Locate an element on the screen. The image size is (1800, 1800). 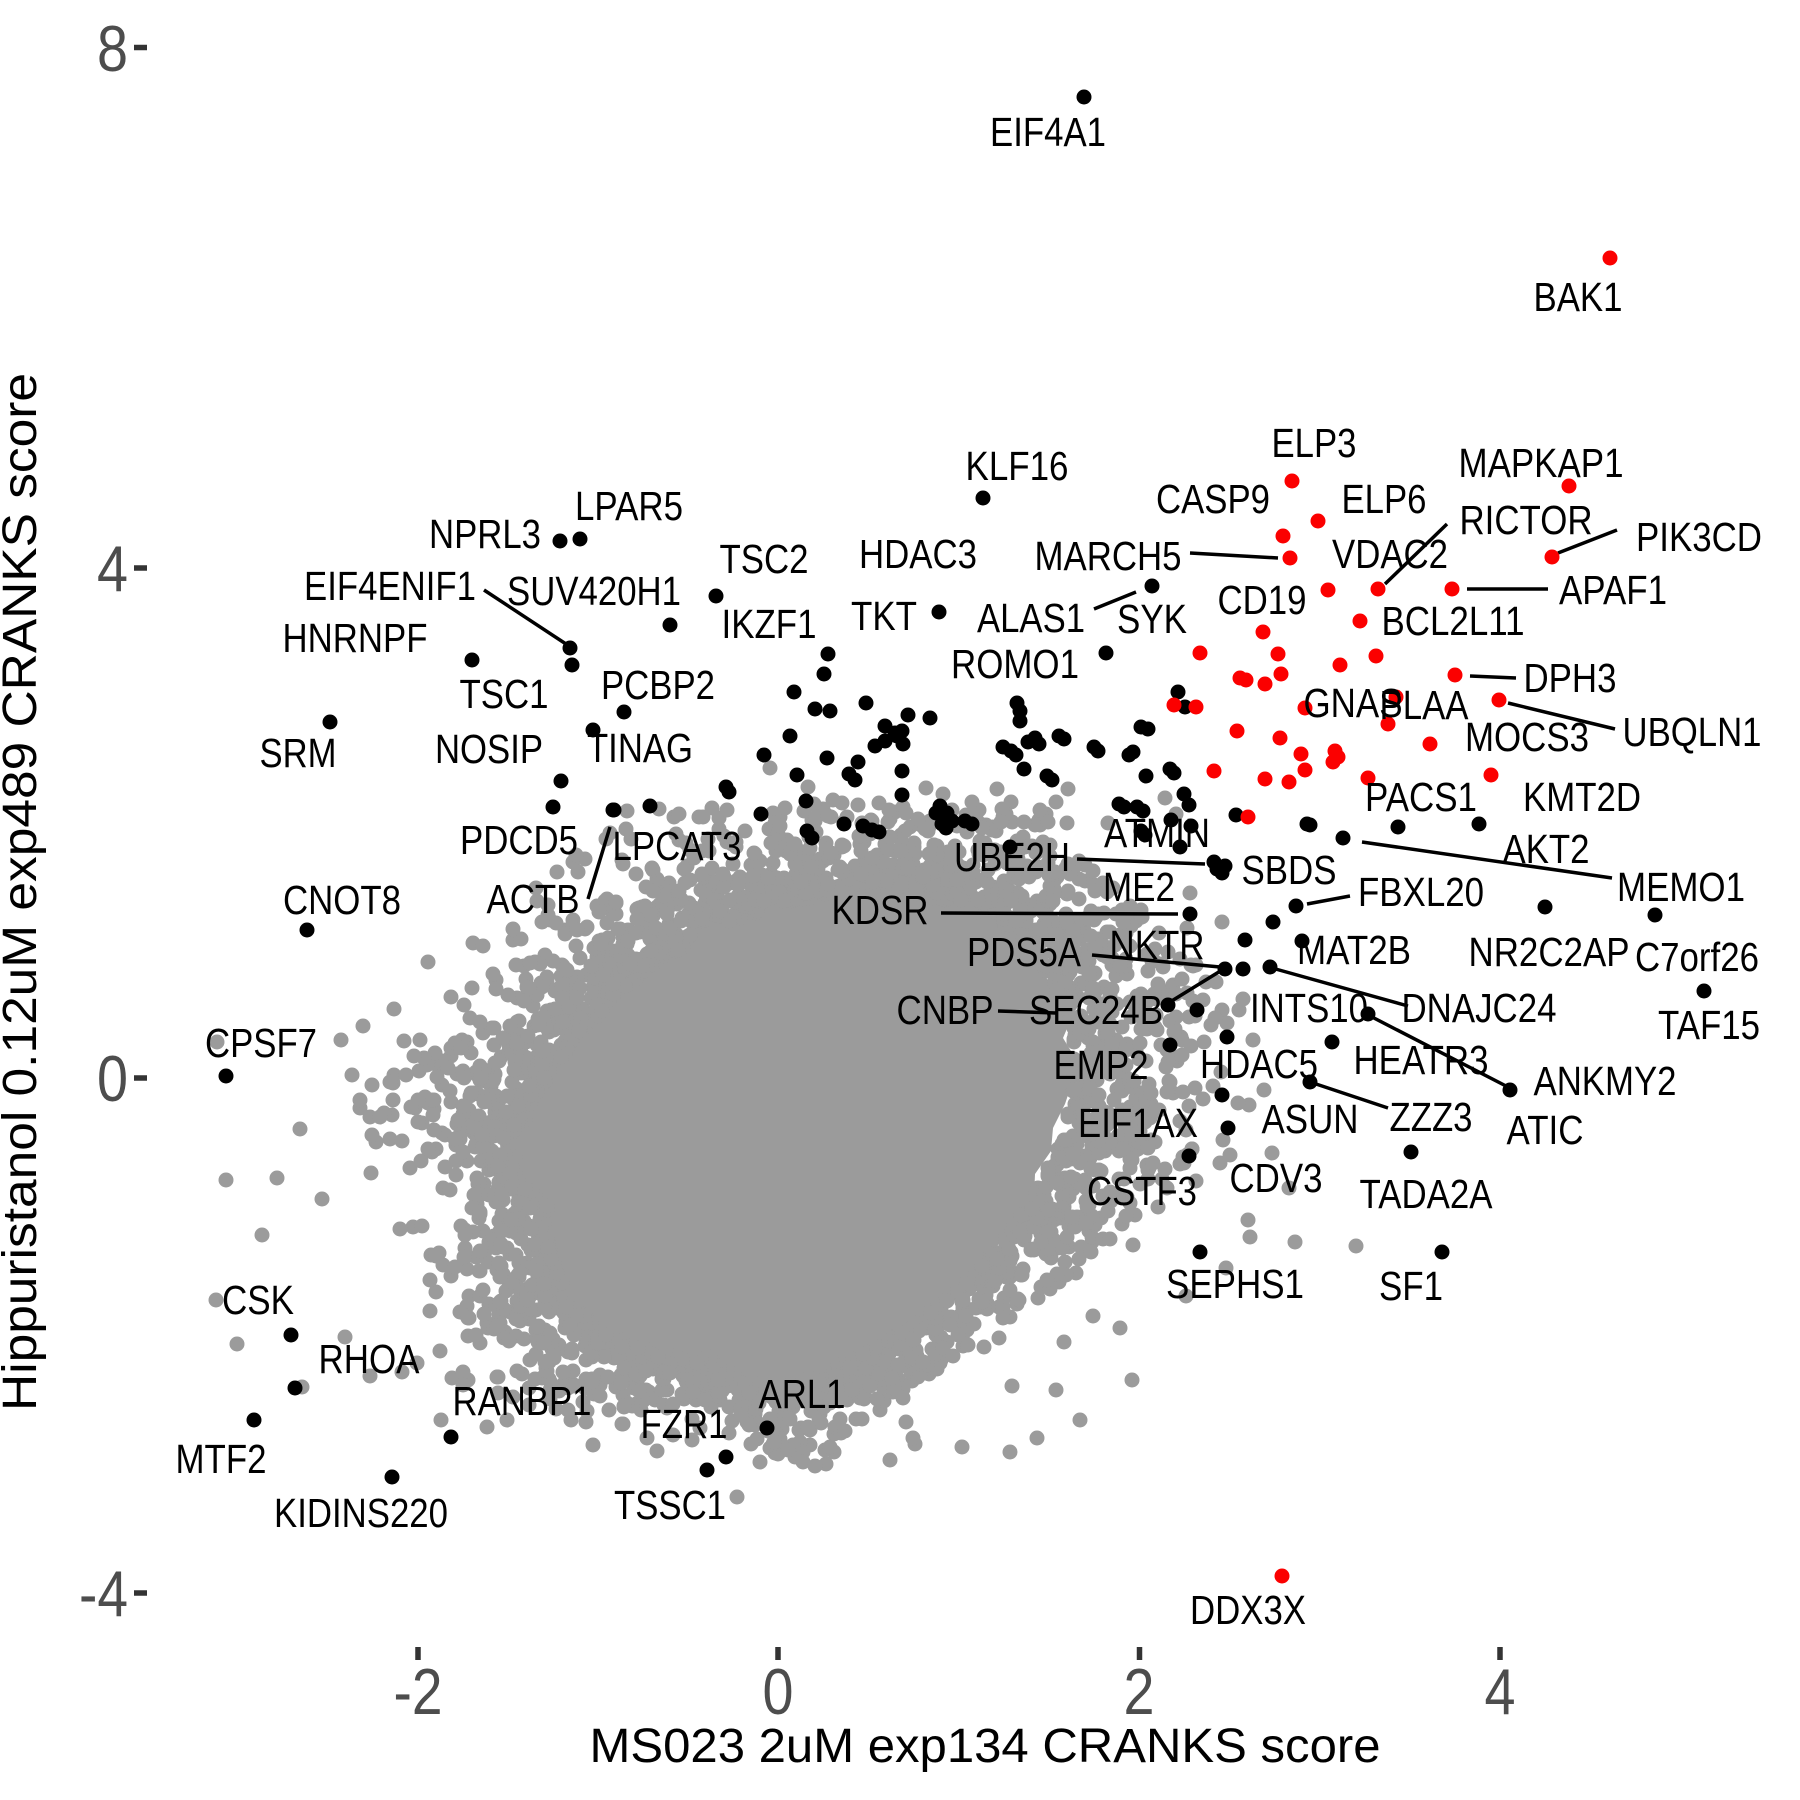
svg-text: CSK is located at coordinates (258, 1300).